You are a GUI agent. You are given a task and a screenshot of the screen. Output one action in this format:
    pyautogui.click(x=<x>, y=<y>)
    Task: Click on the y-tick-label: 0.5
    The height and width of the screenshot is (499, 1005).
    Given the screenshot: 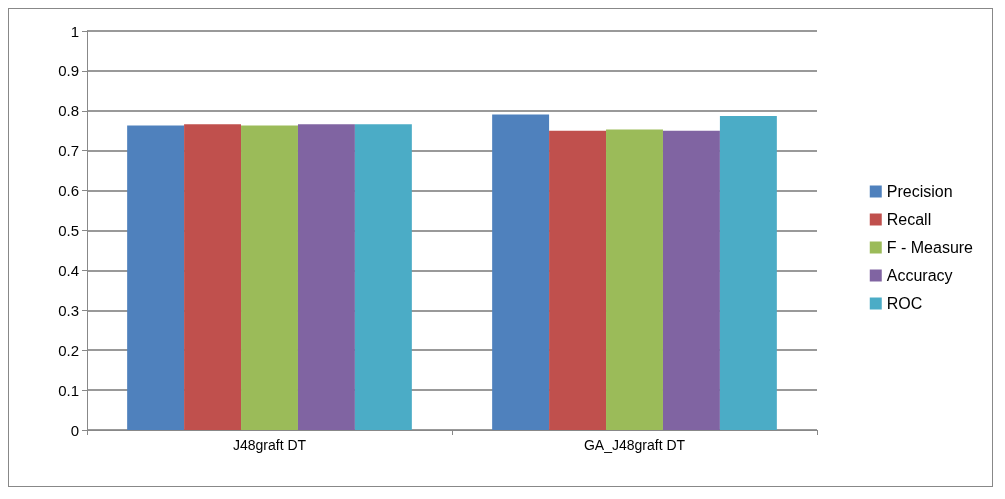 What is the action you would take?
    pyautogui.click(x=68, y=230)
    